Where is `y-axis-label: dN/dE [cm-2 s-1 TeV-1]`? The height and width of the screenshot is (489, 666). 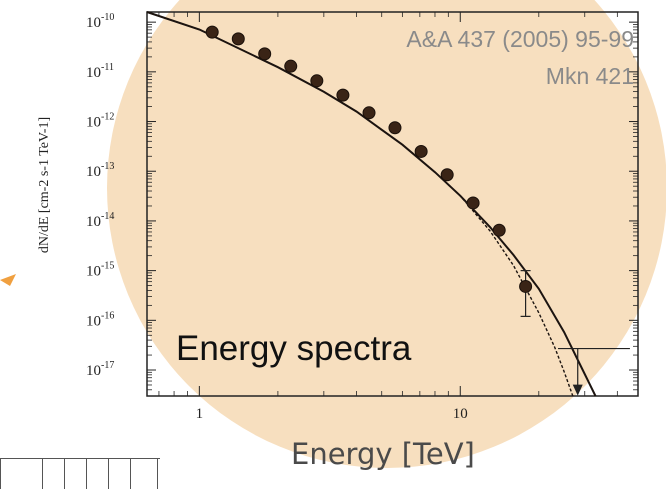
y-axis-label: dN/dE [cm-2 s-1 TeV-1] is located at coordinates (44, 185).